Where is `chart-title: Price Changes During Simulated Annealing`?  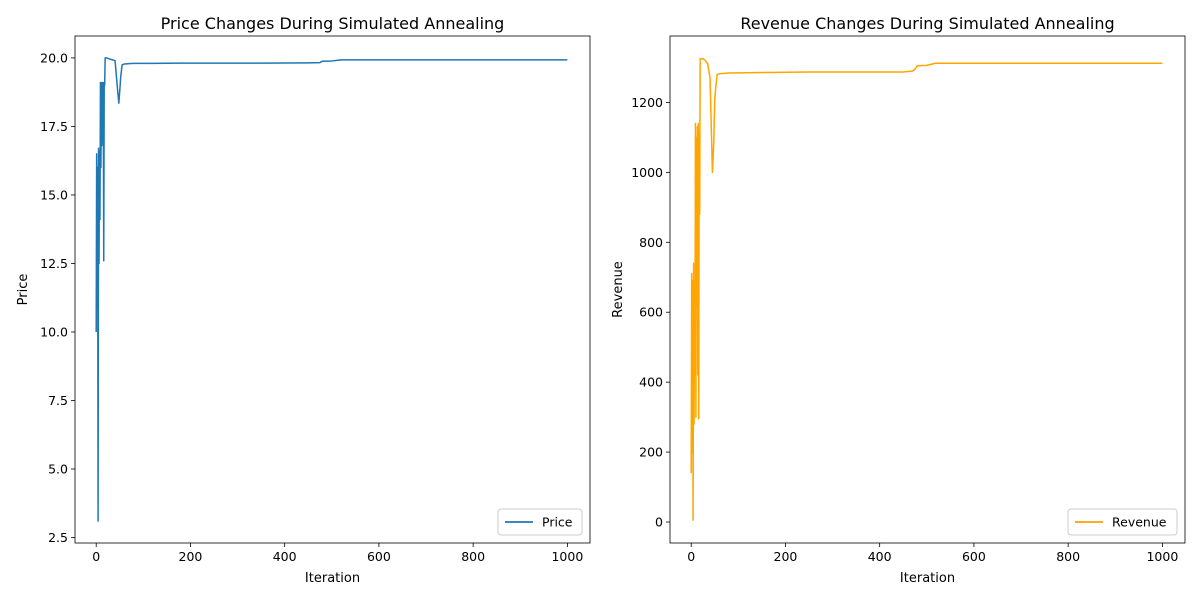 chart-title: Price Changes During Simulated Annealing is located at coordinates (333, 23).